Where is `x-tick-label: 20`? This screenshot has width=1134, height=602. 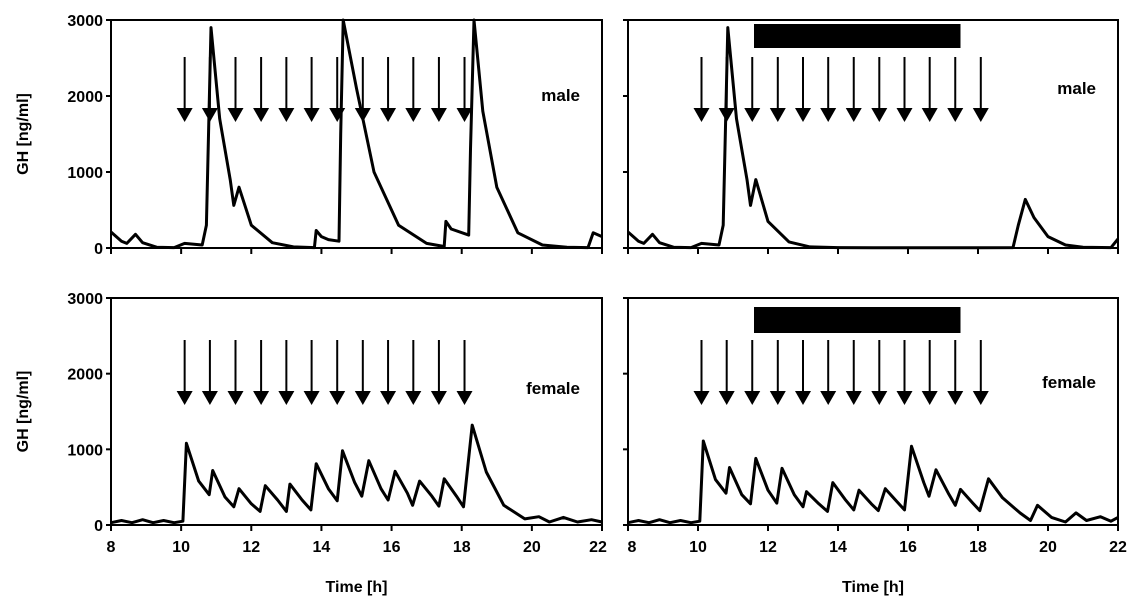 x-tick-label: 20 is located at coordinates (532, 547).